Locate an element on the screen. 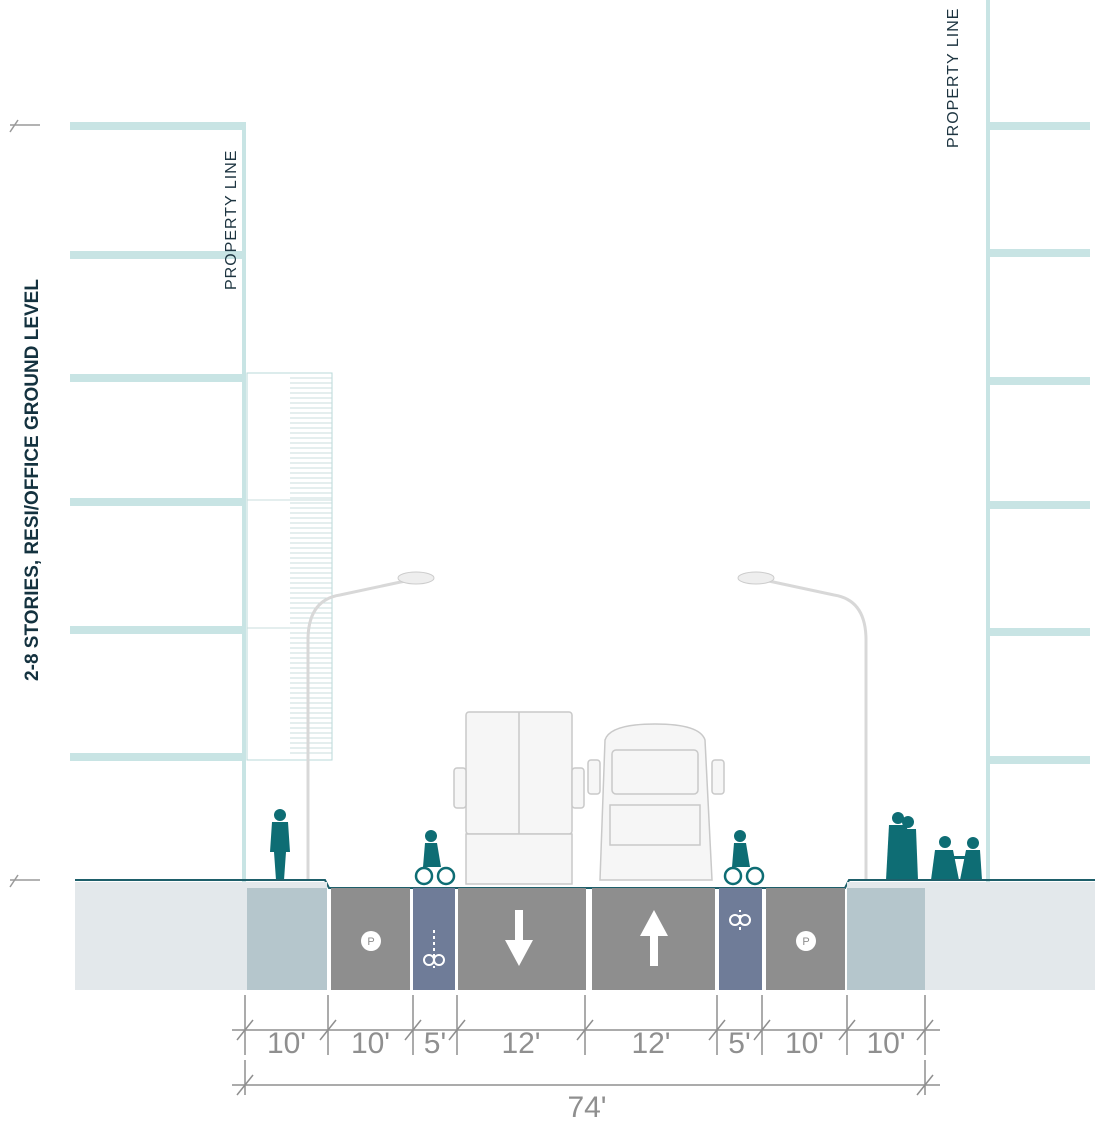  ground-line is located at coordinates (585, 884).